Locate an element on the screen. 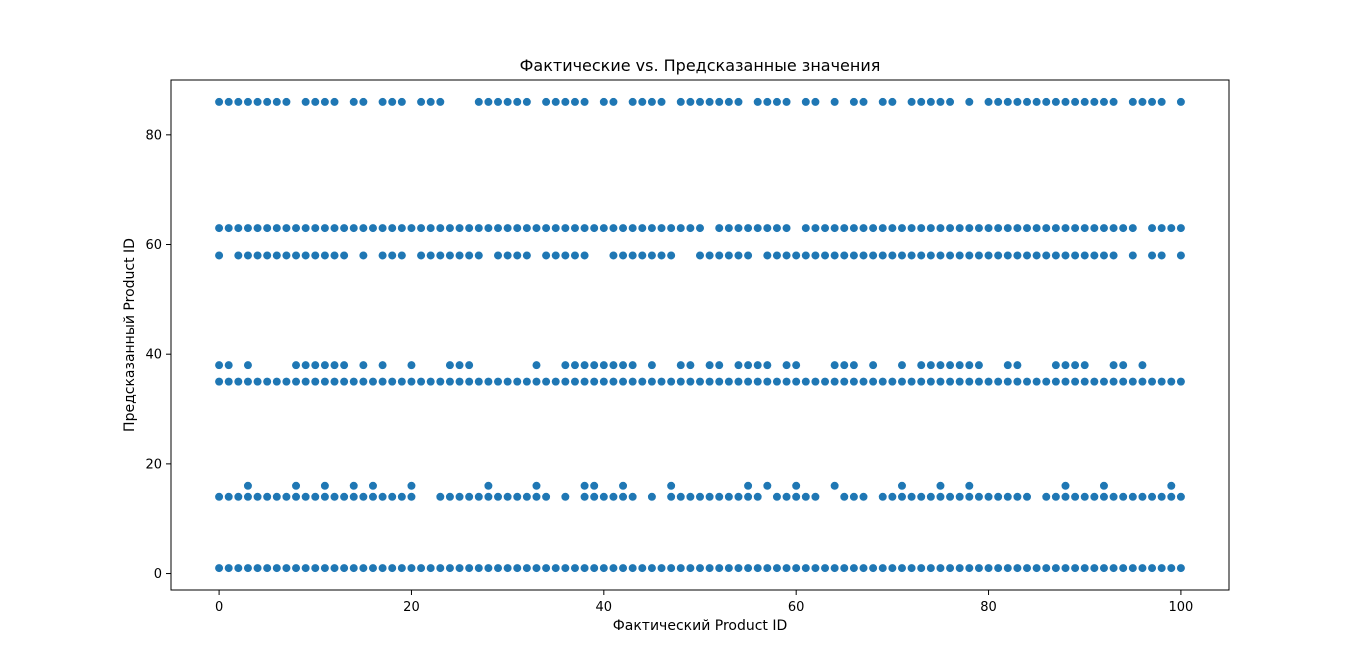 Image resolution: width=1366 pixels, height=663 pixels. y-tick-label: 0 is located at coordinates (158, 574).